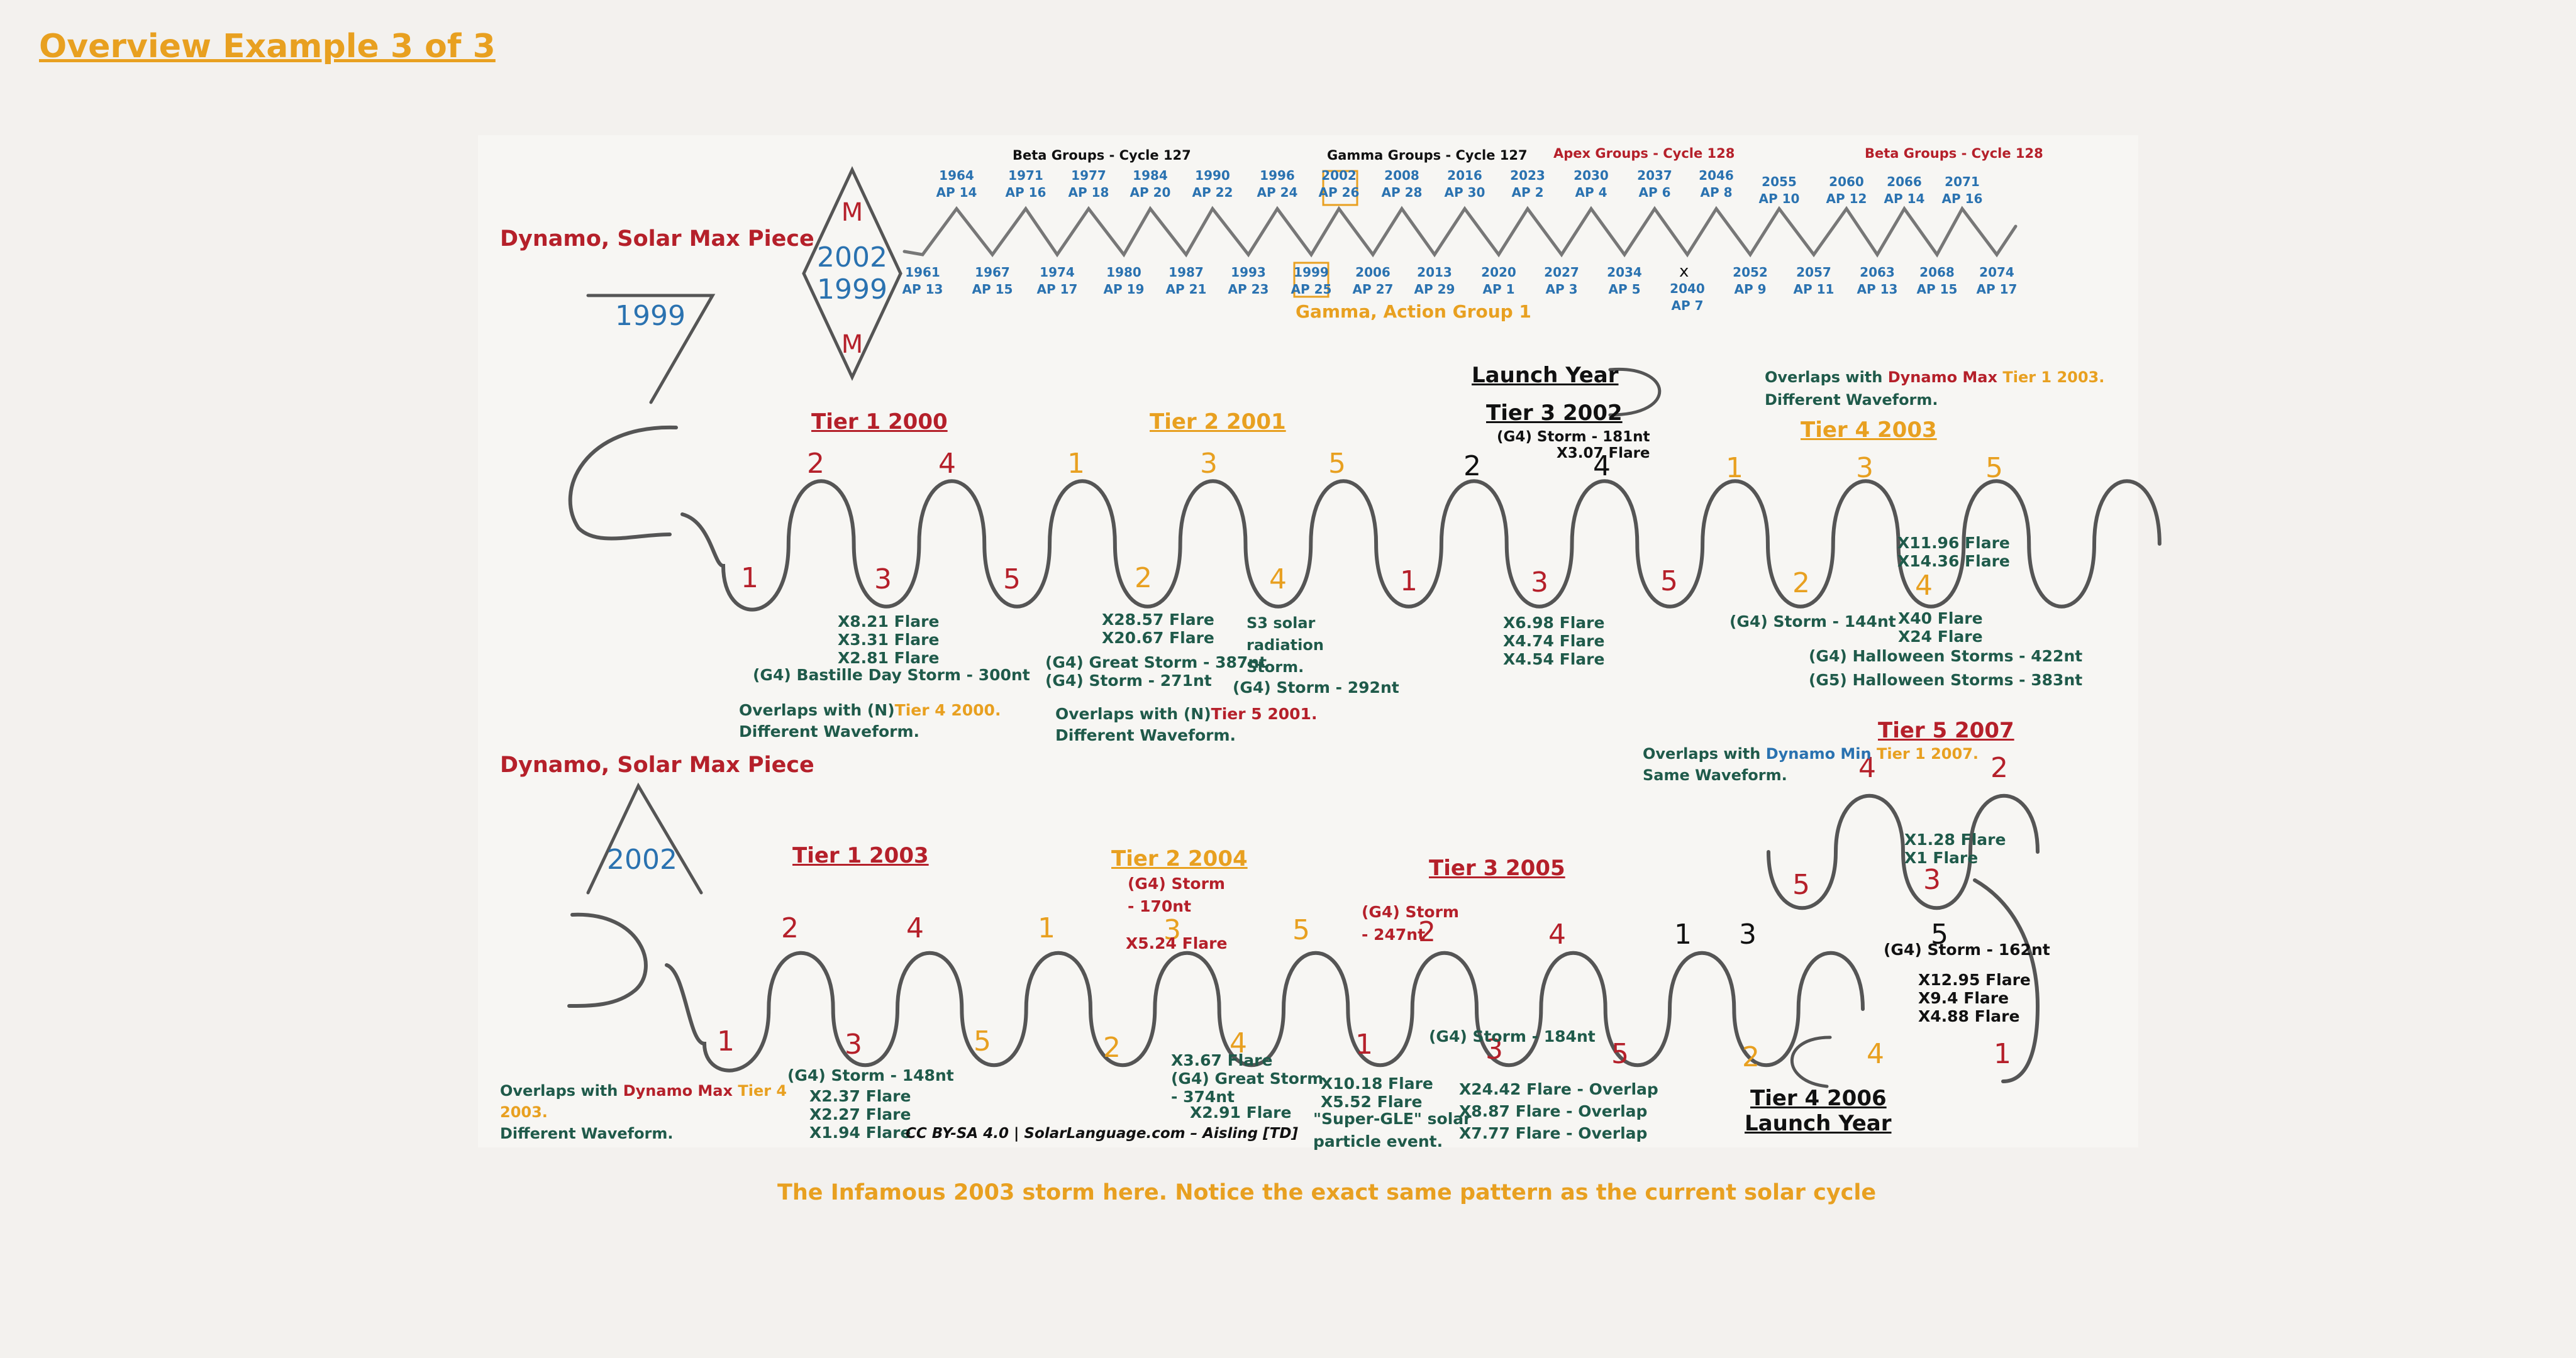 The height and width of the screenshot is (1358, 2576). I want to click on timeline-trough-ap: AP 1, so click(1498, 289).